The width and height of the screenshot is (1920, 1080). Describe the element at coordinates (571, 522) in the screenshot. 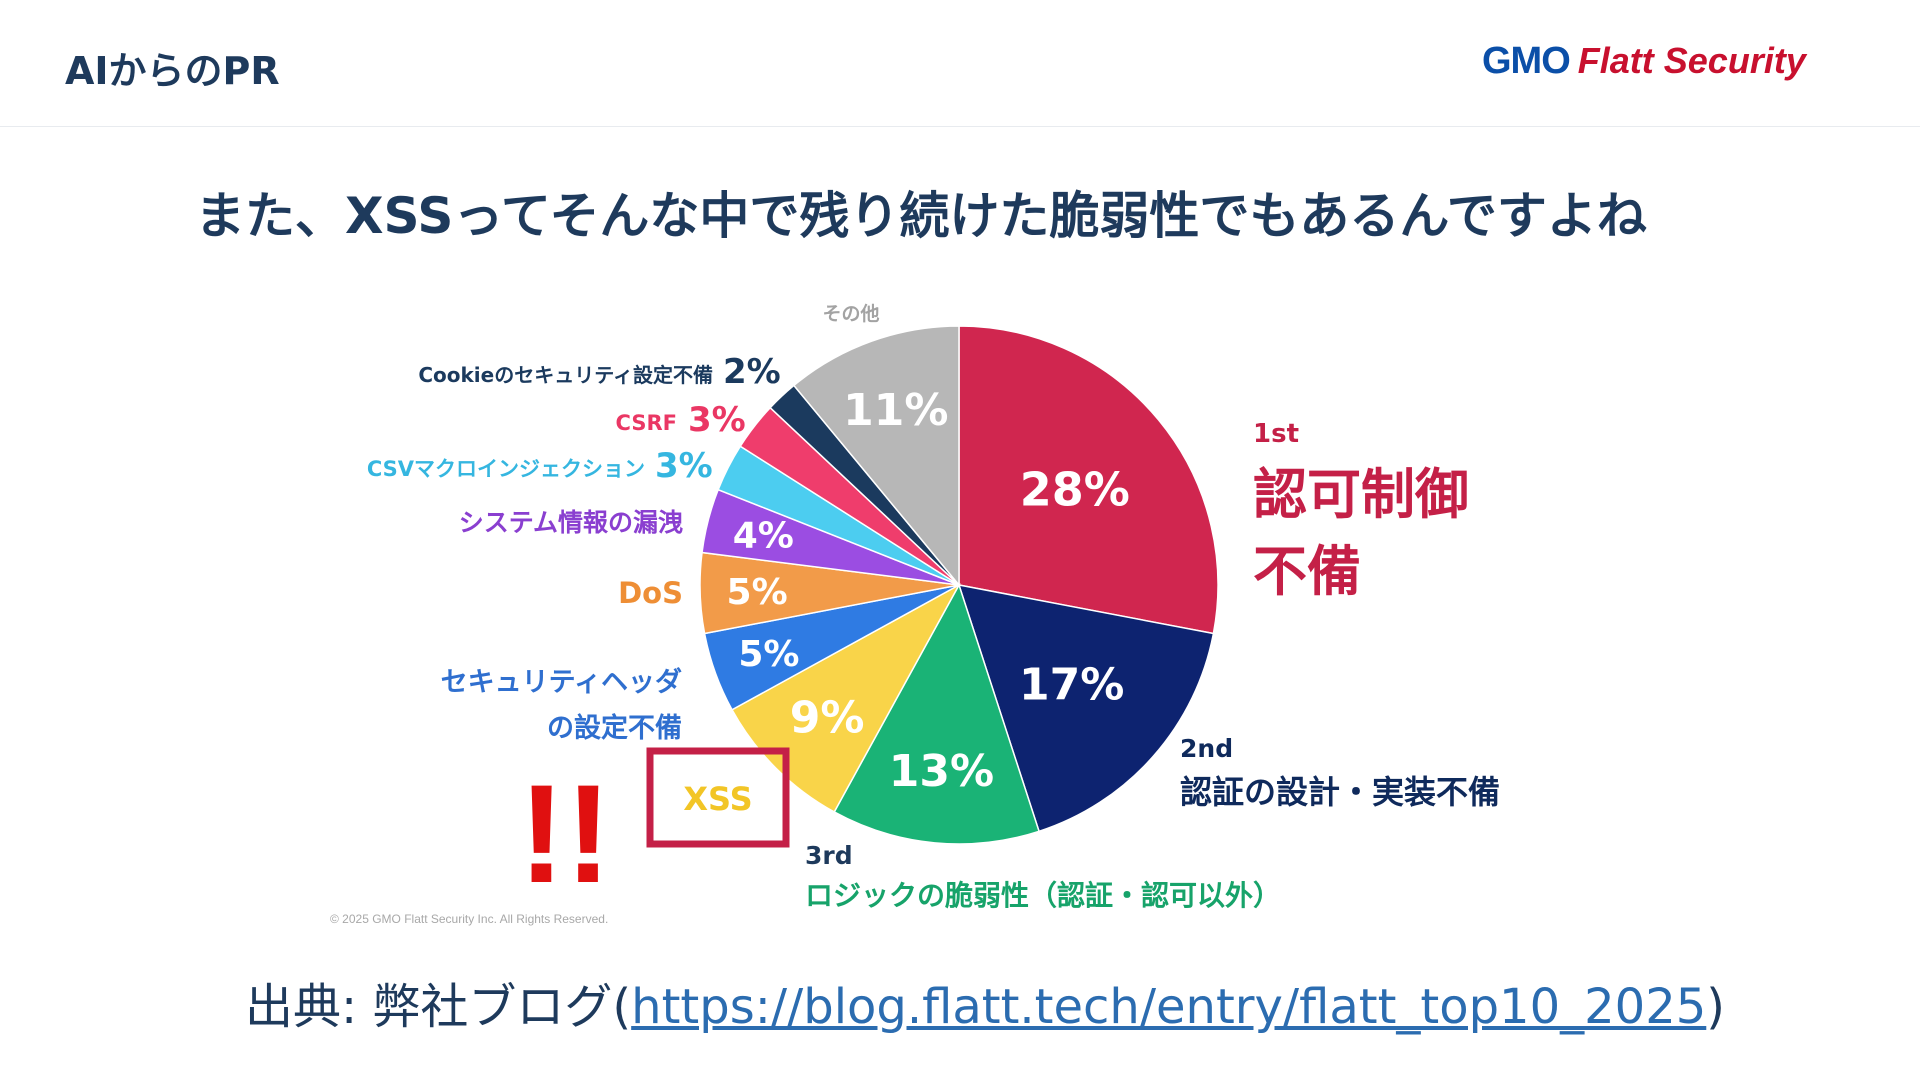

I see `slice-label-6: システム情報の漏洩` at that location.